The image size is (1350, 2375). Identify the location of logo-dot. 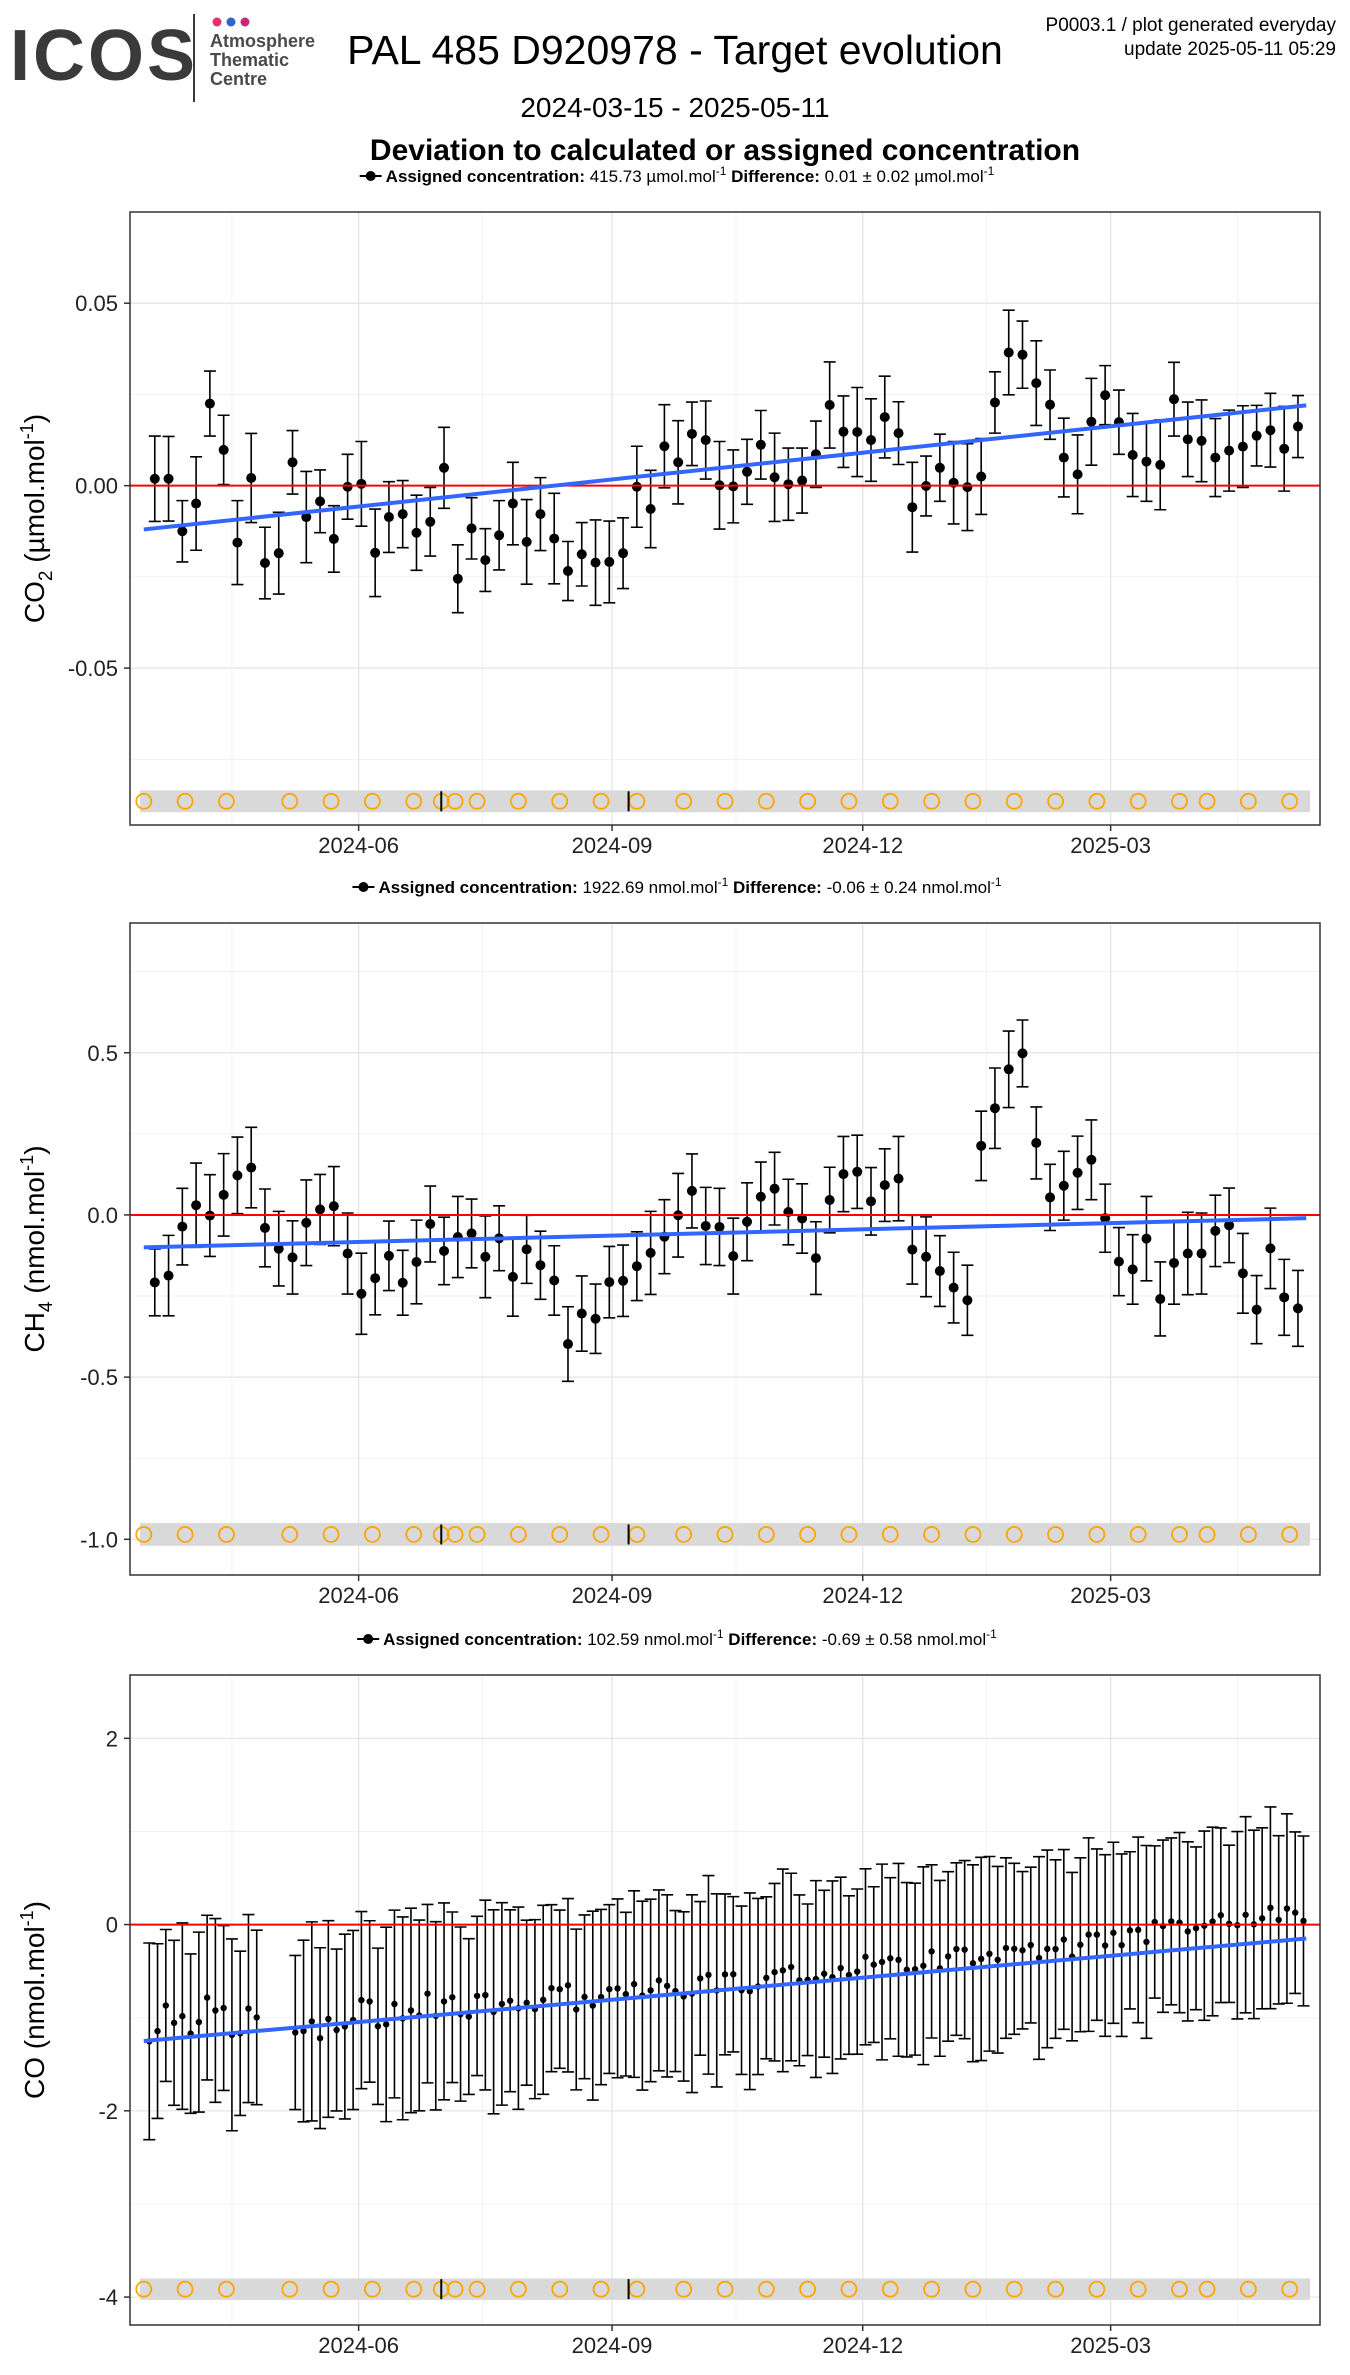
(231, 22).